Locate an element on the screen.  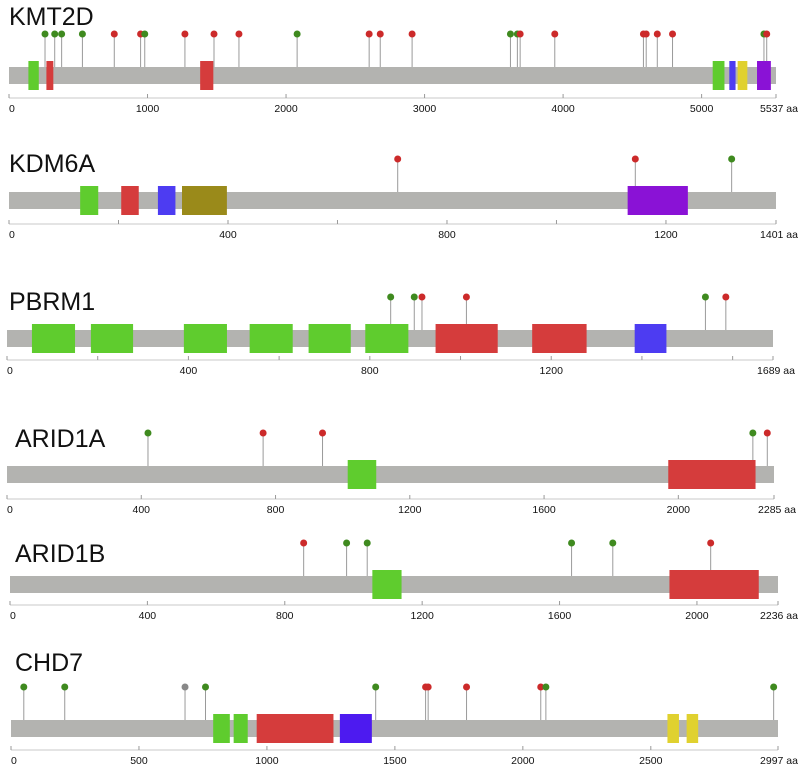
length-label: 2236 aa is located at coordinates (779, 616).